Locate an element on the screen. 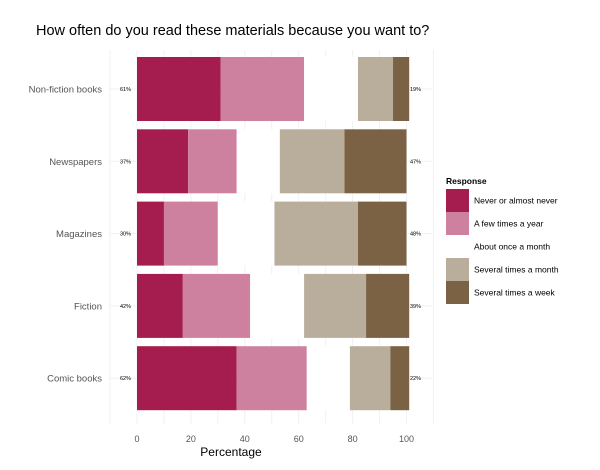  bar-magazines-a-few-times-a-year is located at coordinates (190, 233).